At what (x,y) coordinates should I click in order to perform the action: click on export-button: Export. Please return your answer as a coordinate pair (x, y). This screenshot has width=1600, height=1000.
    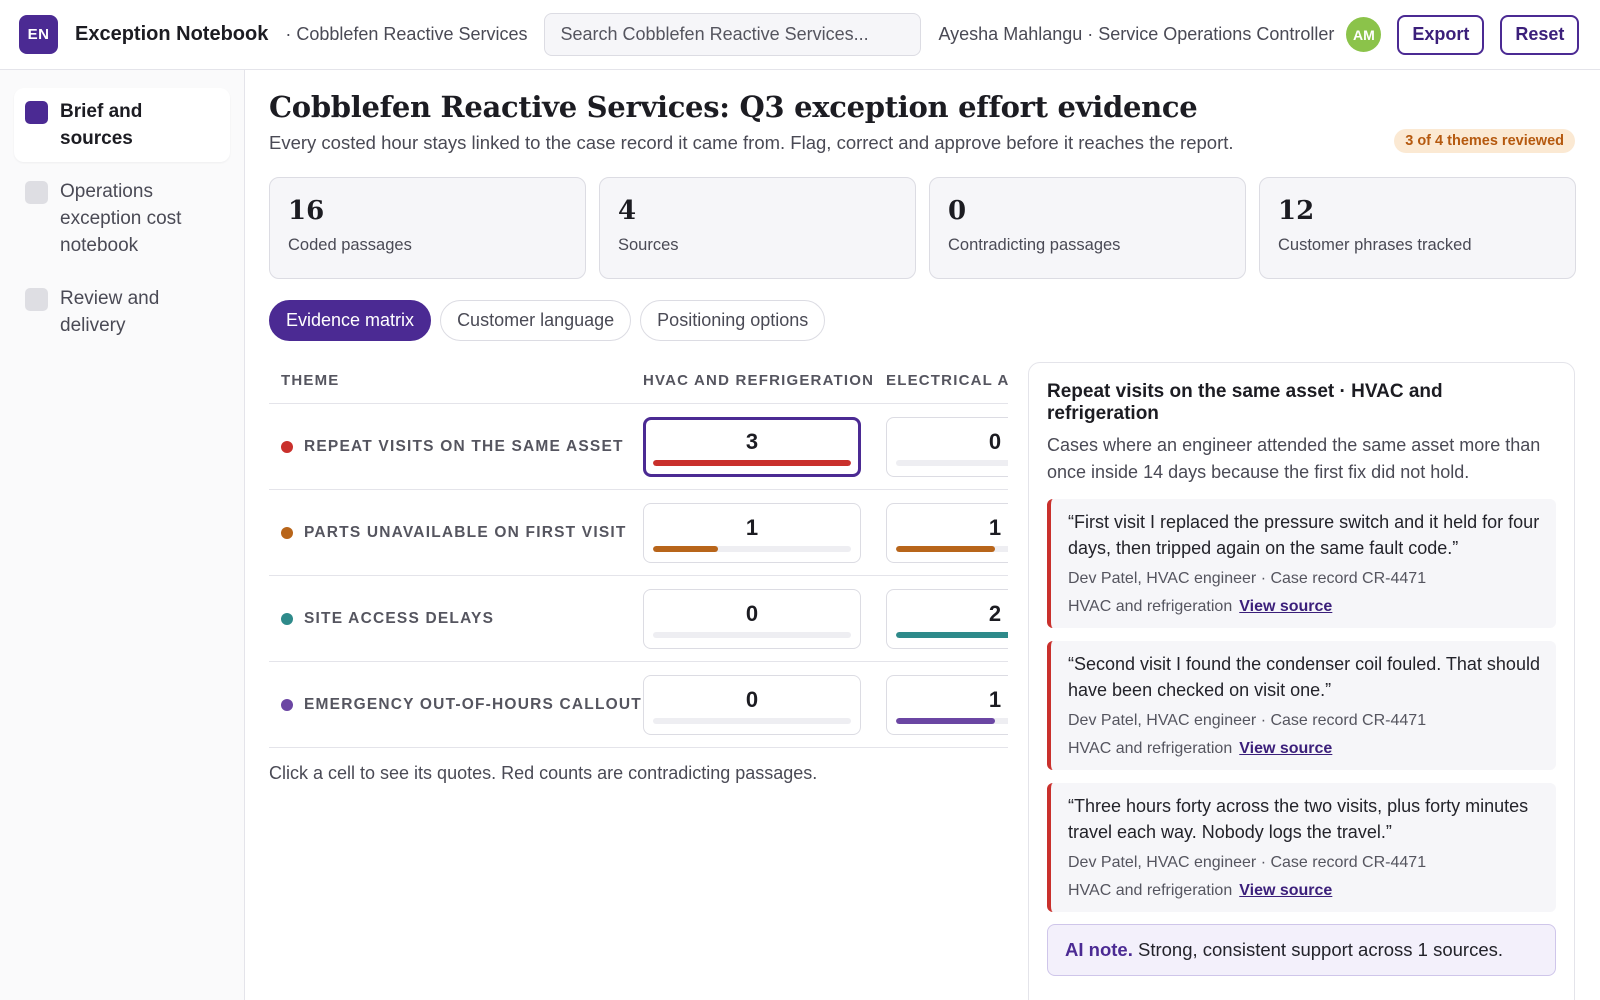
    Looking at the image, I should click on (1441, 34).